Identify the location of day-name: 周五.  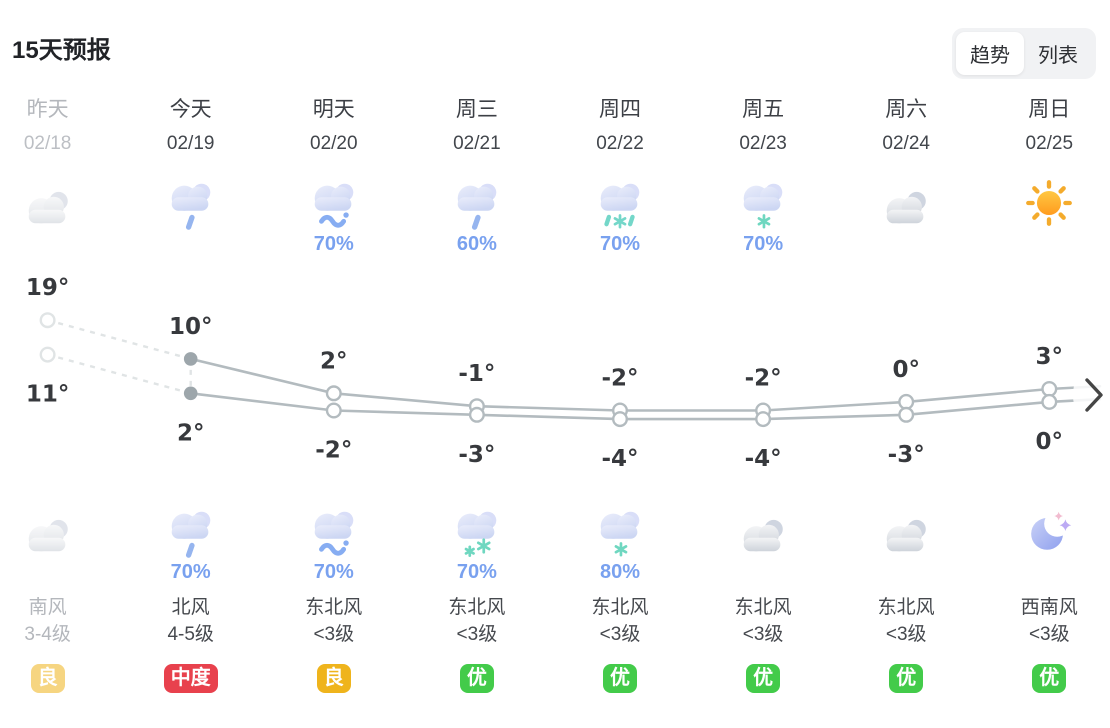
(763, 109).